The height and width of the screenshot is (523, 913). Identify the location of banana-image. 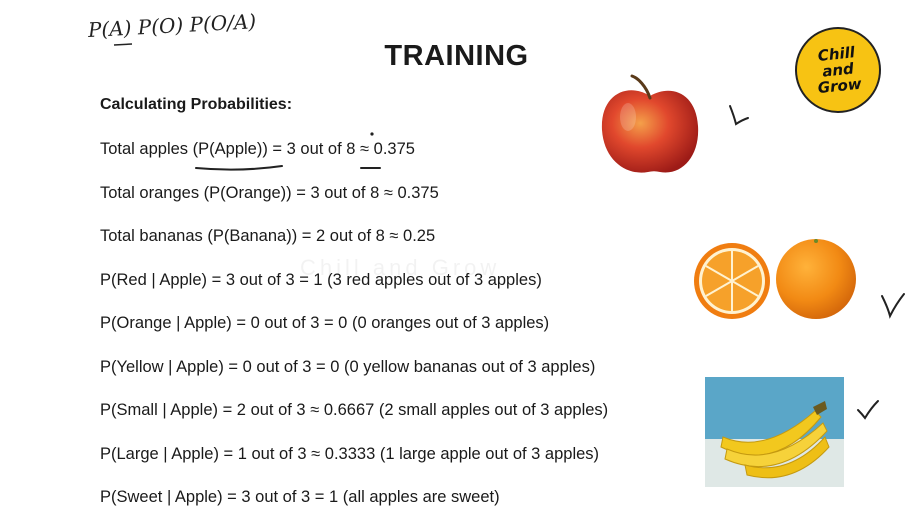
(774, 432).